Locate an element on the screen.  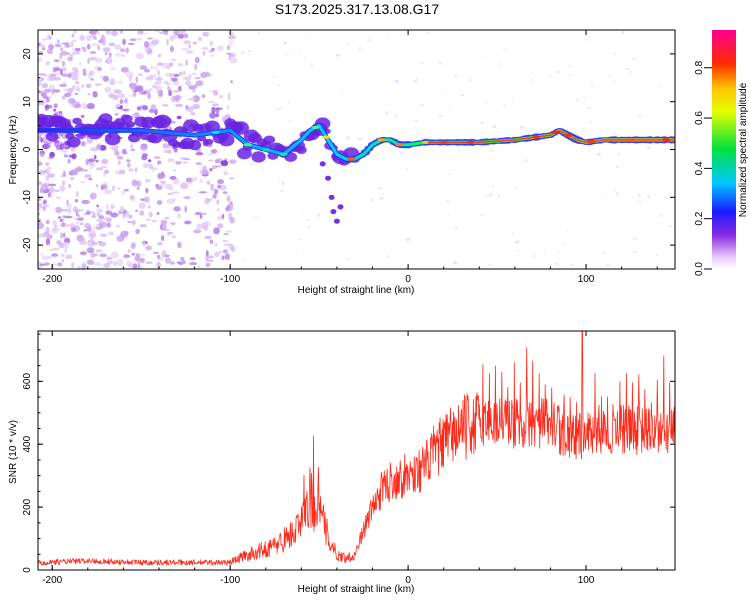
x-tick-label: 100 is located at coordinates (586, 279).